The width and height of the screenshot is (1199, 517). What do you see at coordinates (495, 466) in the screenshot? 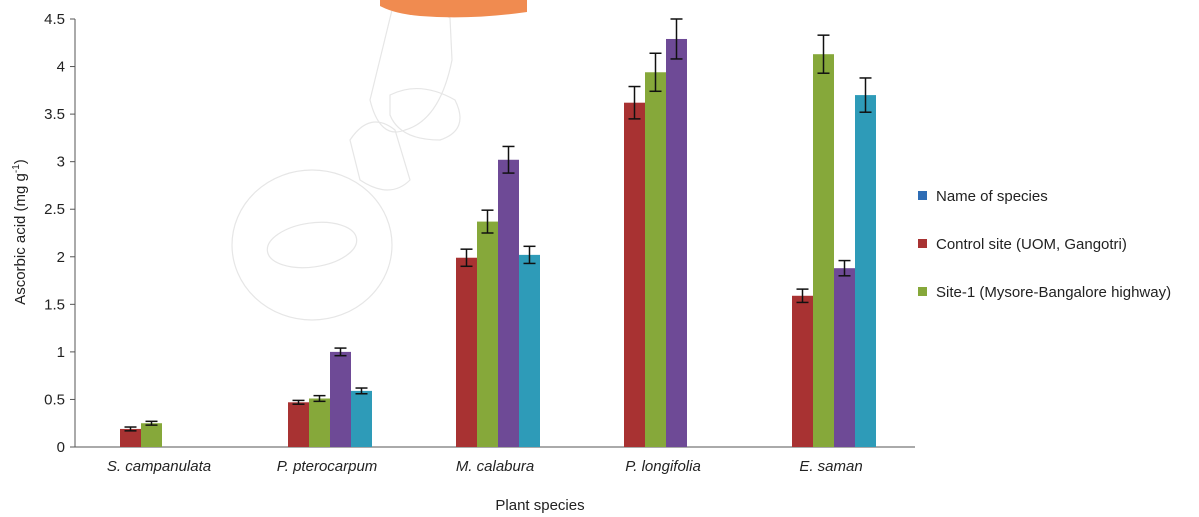
I see `x-category-label: M. calabura` at bounding box center [495, 466].